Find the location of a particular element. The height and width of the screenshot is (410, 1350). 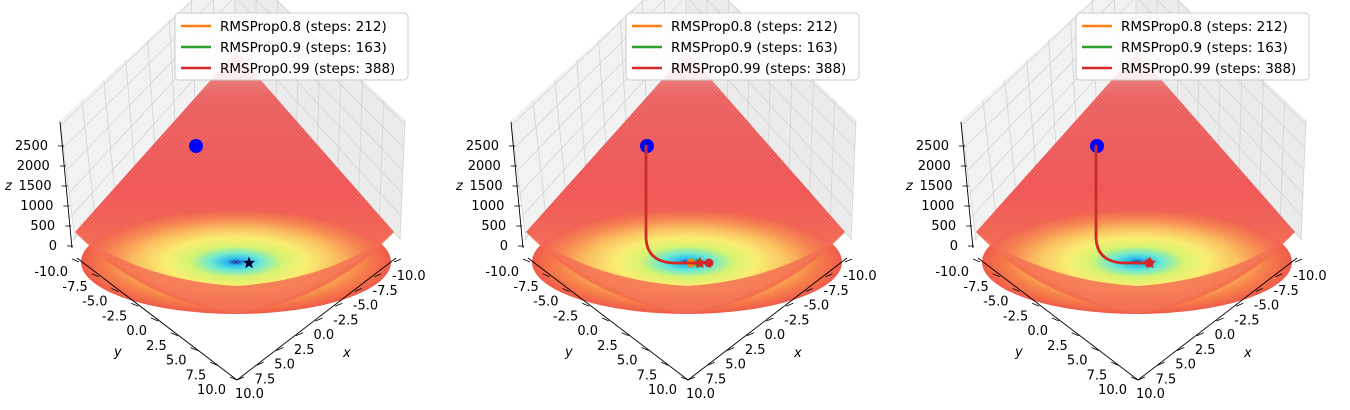

legend-label: RMSProp0.99 (steps: 388) is located at coordinates (1208, 69).